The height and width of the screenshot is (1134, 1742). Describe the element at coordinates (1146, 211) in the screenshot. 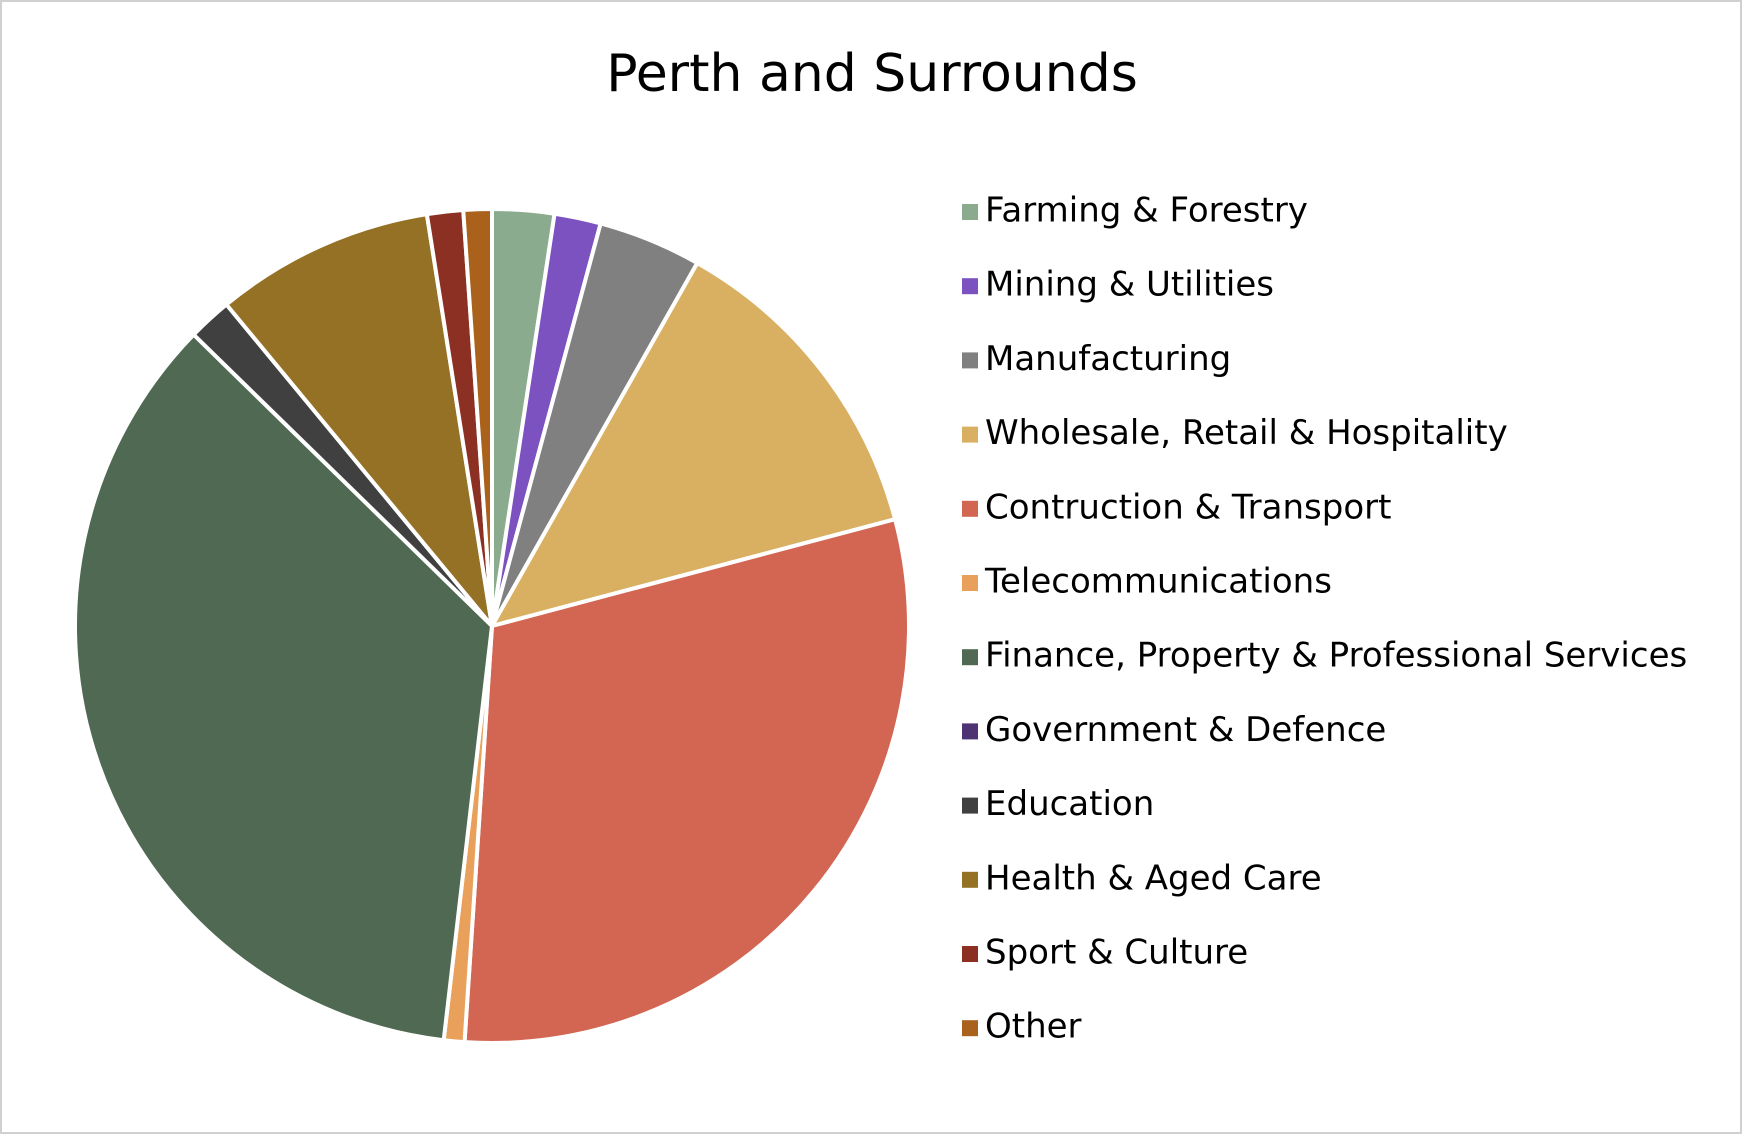

I see `legend-label: Farming & Forestry` at that location.